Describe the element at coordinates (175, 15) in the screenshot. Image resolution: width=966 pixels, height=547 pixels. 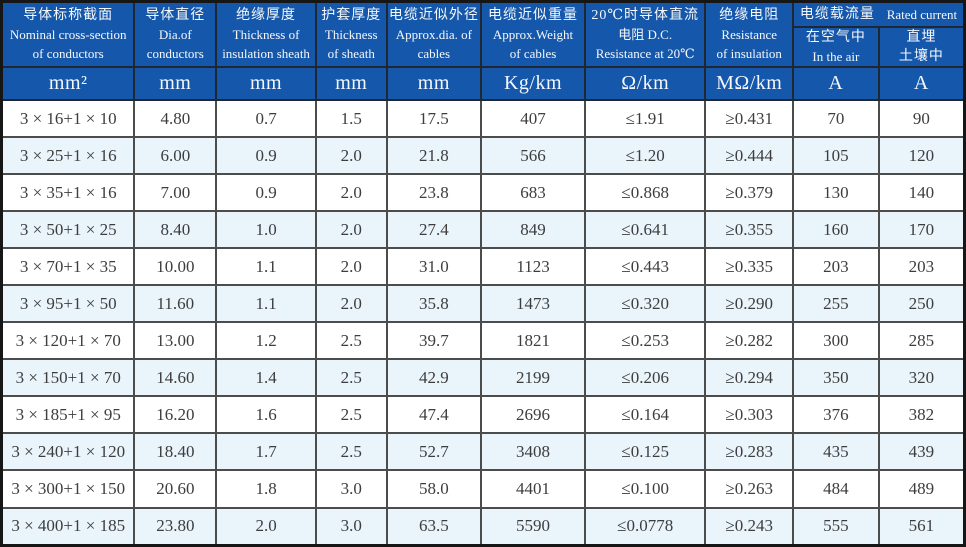
I see `header-line: 导体直径` at that location.